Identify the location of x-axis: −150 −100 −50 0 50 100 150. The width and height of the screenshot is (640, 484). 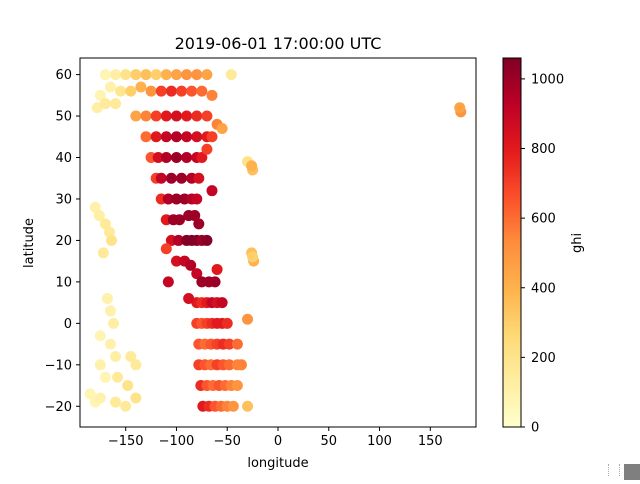
(275, 438).